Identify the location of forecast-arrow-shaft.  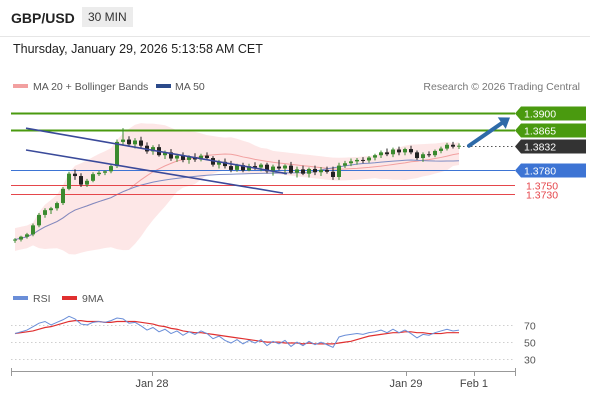
(485, 134).